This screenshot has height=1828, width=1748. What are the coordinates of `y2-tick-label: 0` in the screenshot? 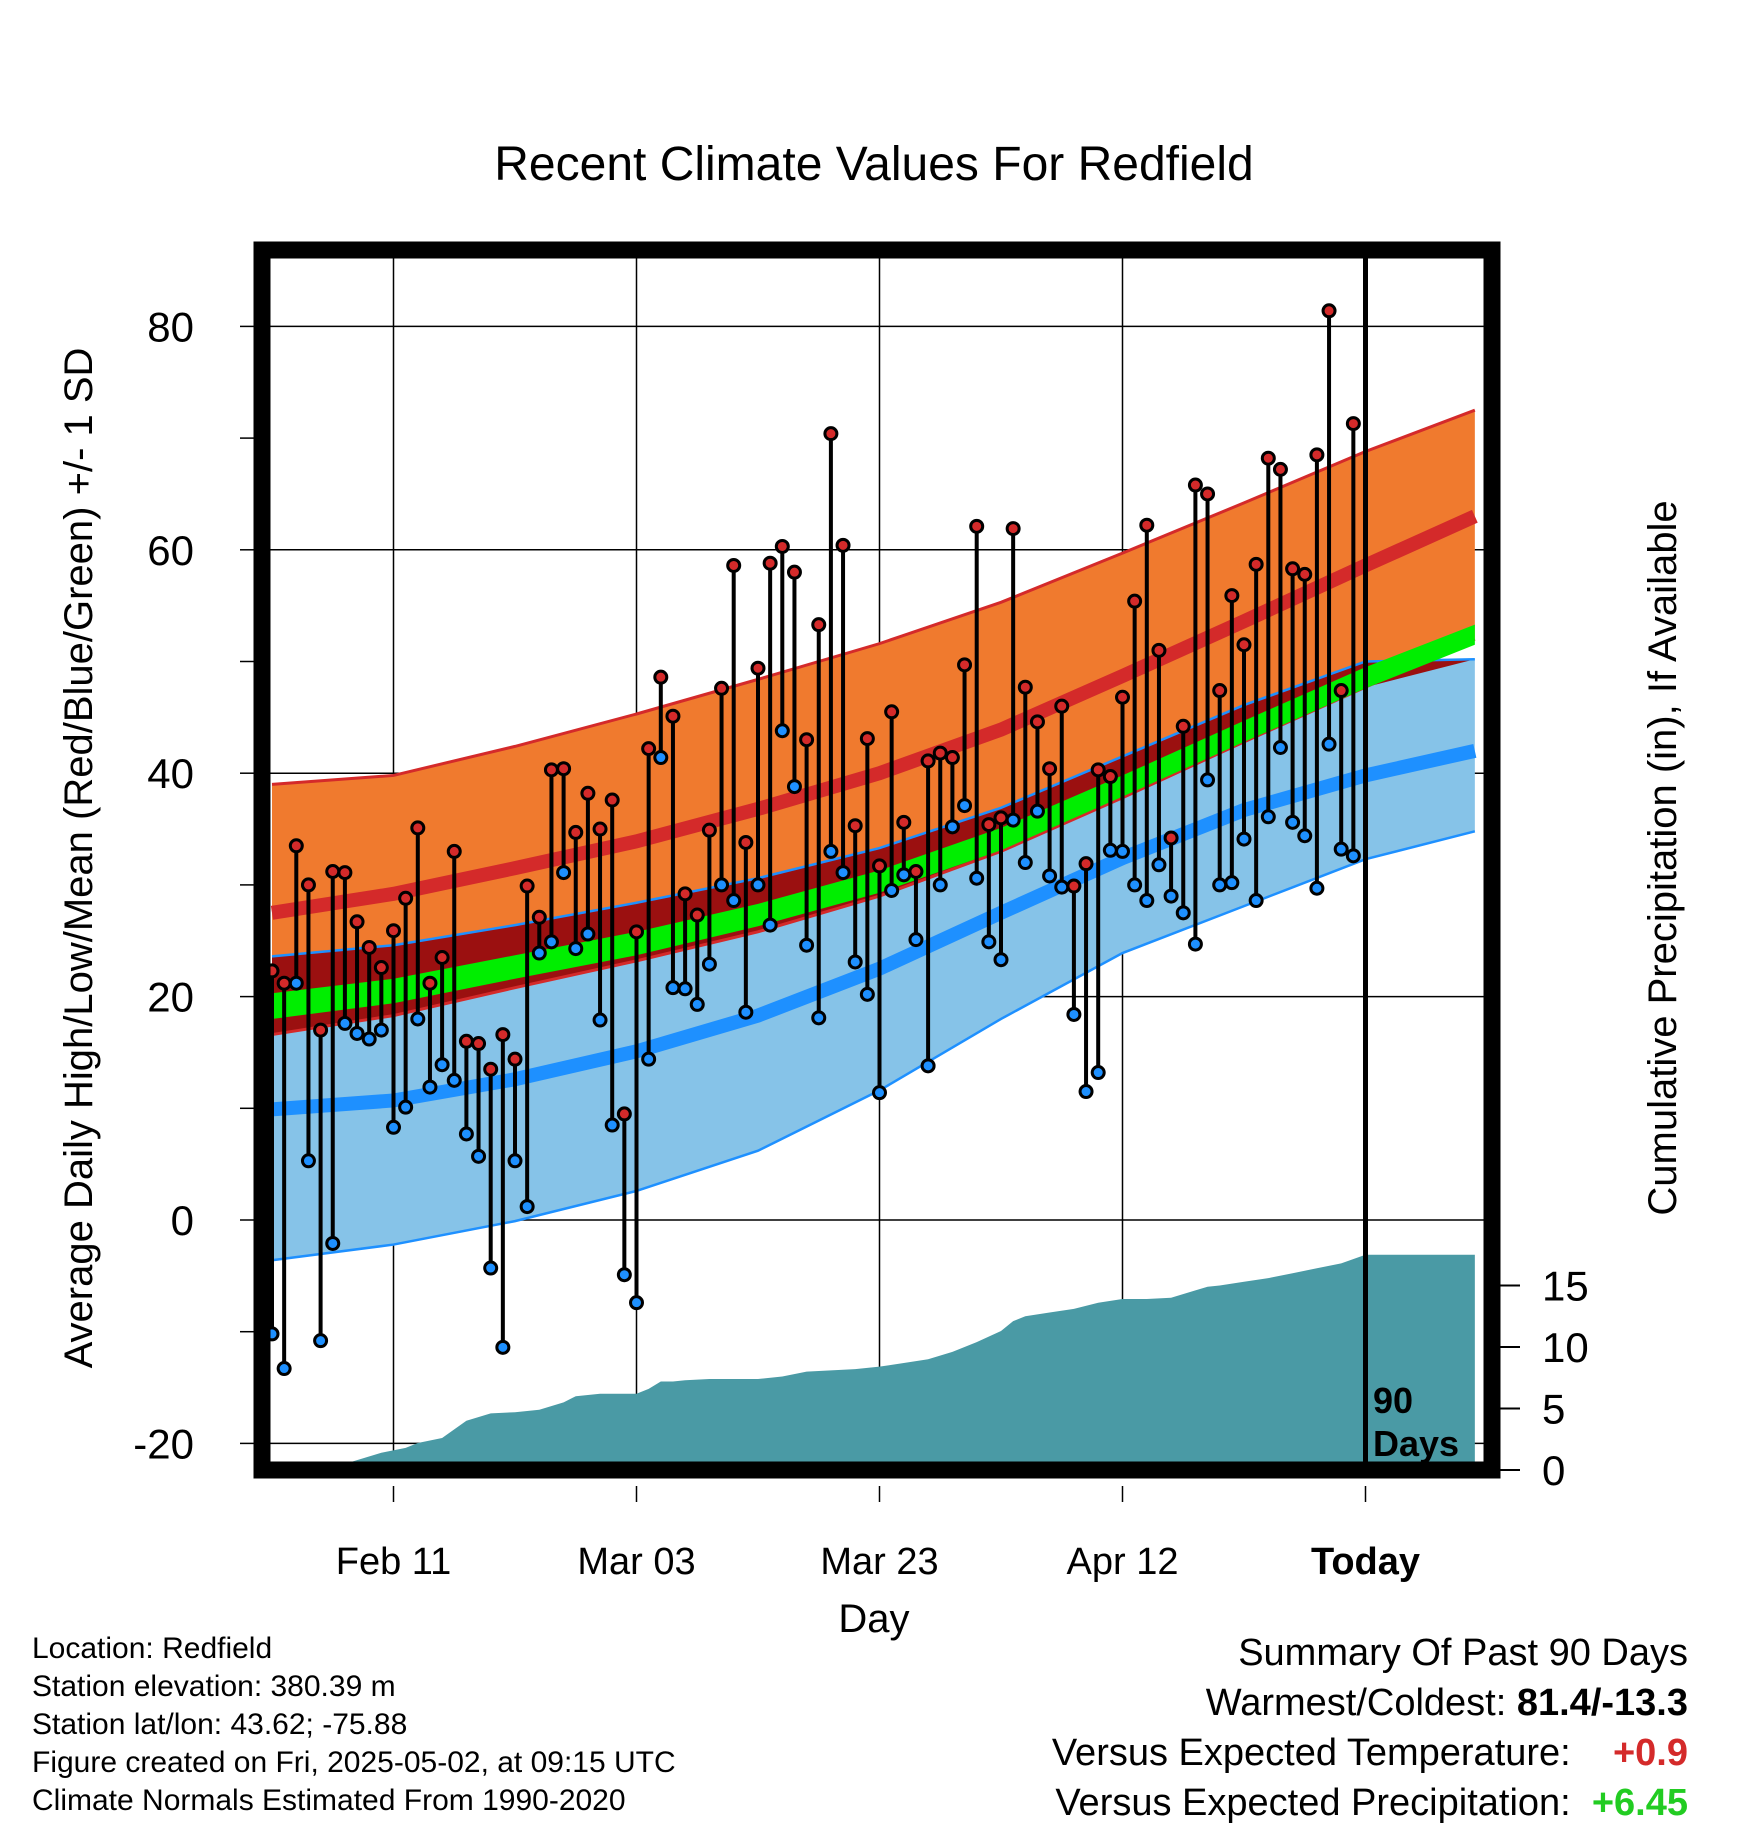 It's located at (1553, 1470).